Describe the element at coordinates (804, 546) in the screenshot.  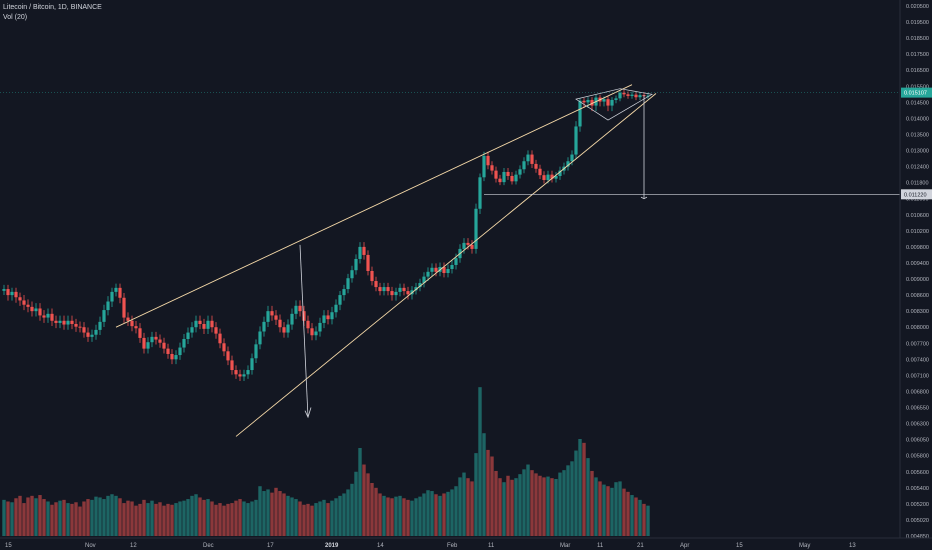
I see `x-tick-label: May` at that location.